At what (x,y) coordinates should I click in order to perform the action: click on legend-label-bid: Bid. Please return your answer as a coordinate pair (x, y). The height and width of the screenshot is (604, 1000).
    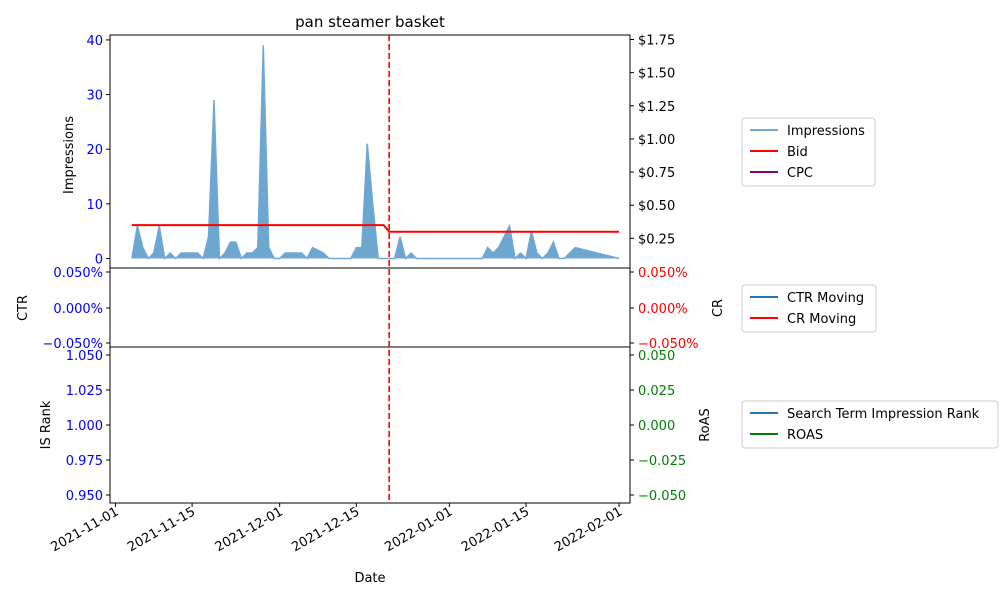
    Looking at the image, I should click on (797, 152).